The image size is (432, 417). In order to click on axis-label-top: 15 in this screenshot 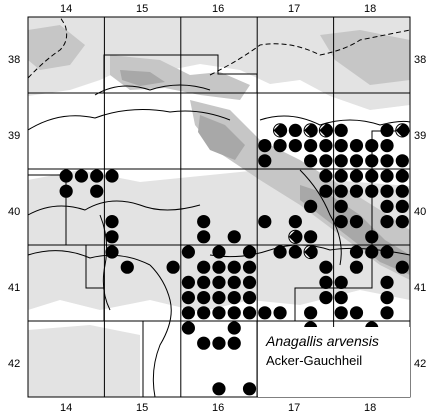, I will do `click(142, 9)`.